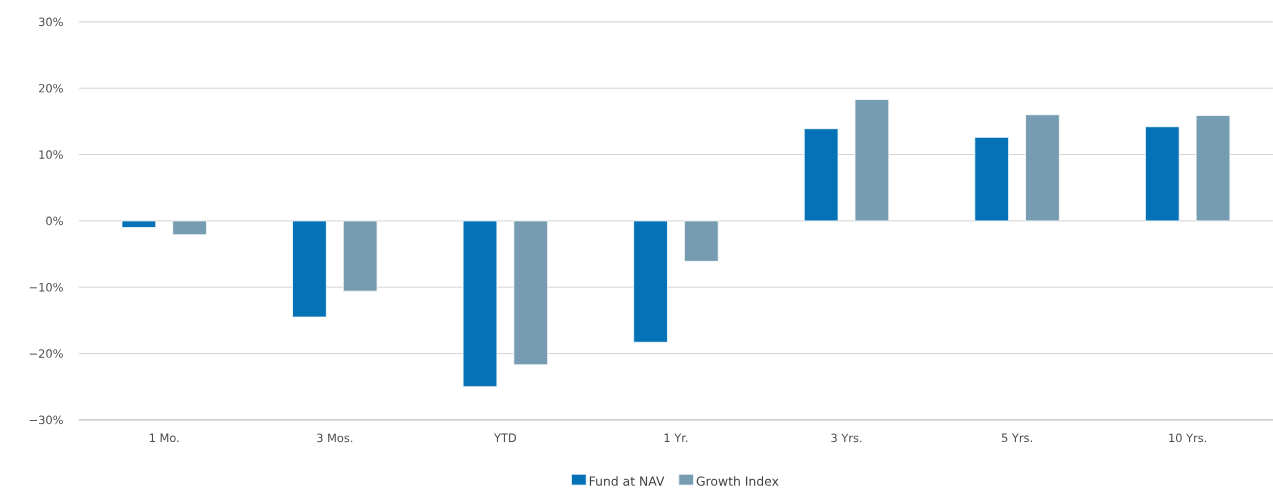 The height and width of the screenshot is (502, 1273). What do you see at coordinates (1188, 438) in the screenshot?
I see `x-tick-label: 10 Yrs.` at bounding box center [1188, 438].